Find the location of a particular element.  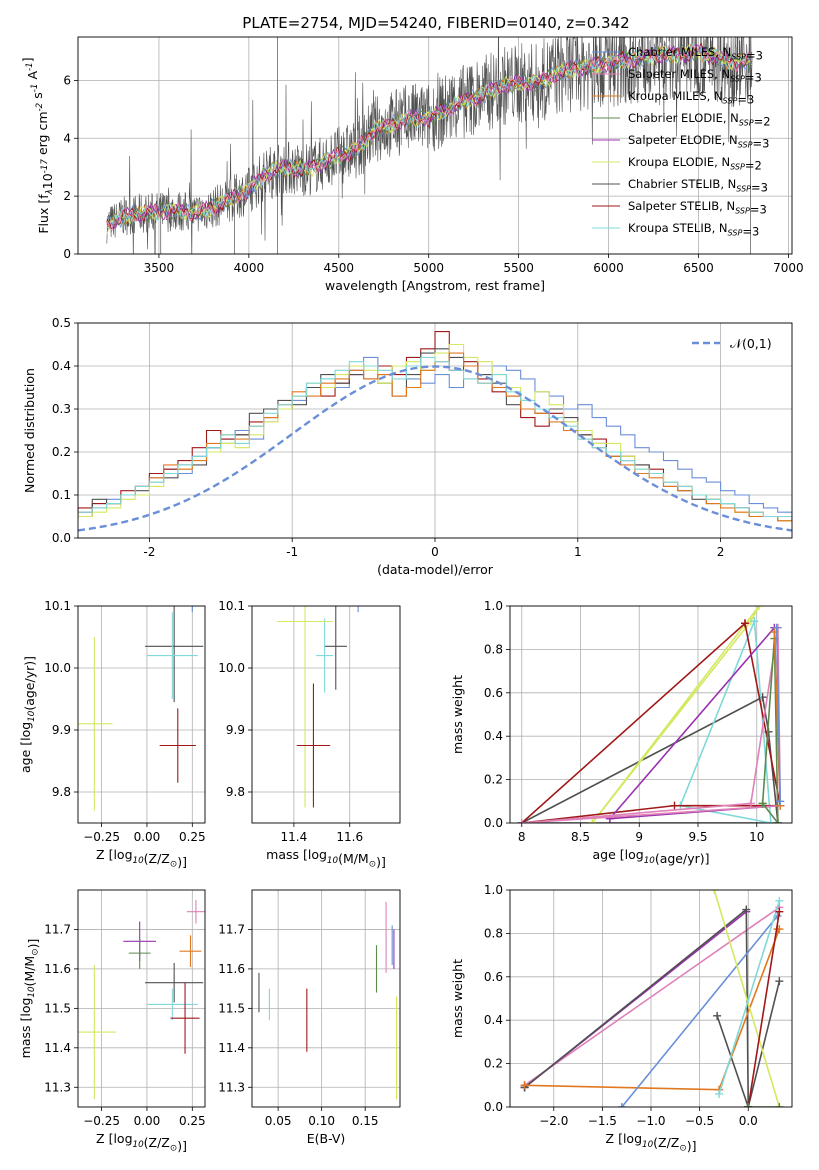

y-tick-label: 11.6 is located at coordinates (57, 969).